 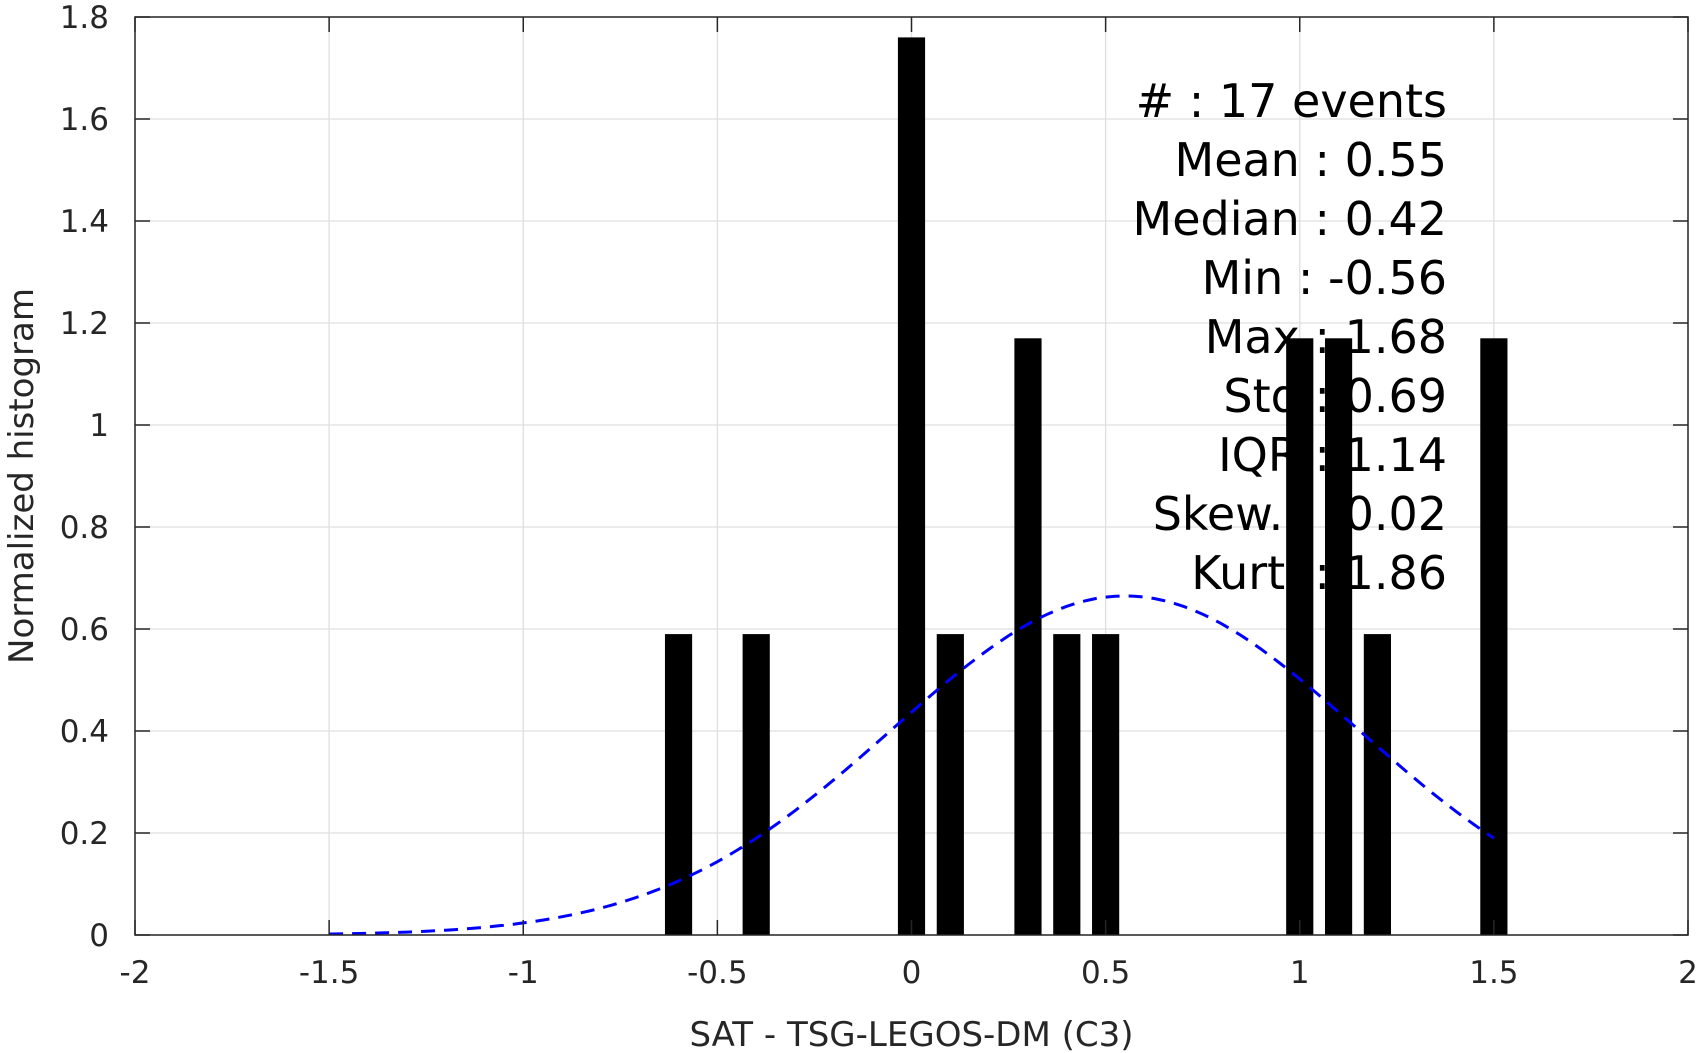 What do you see at coordinates (912, 973) in the screenshot?
I see `x-tick-label: 0` at bounding box center [912, 973].